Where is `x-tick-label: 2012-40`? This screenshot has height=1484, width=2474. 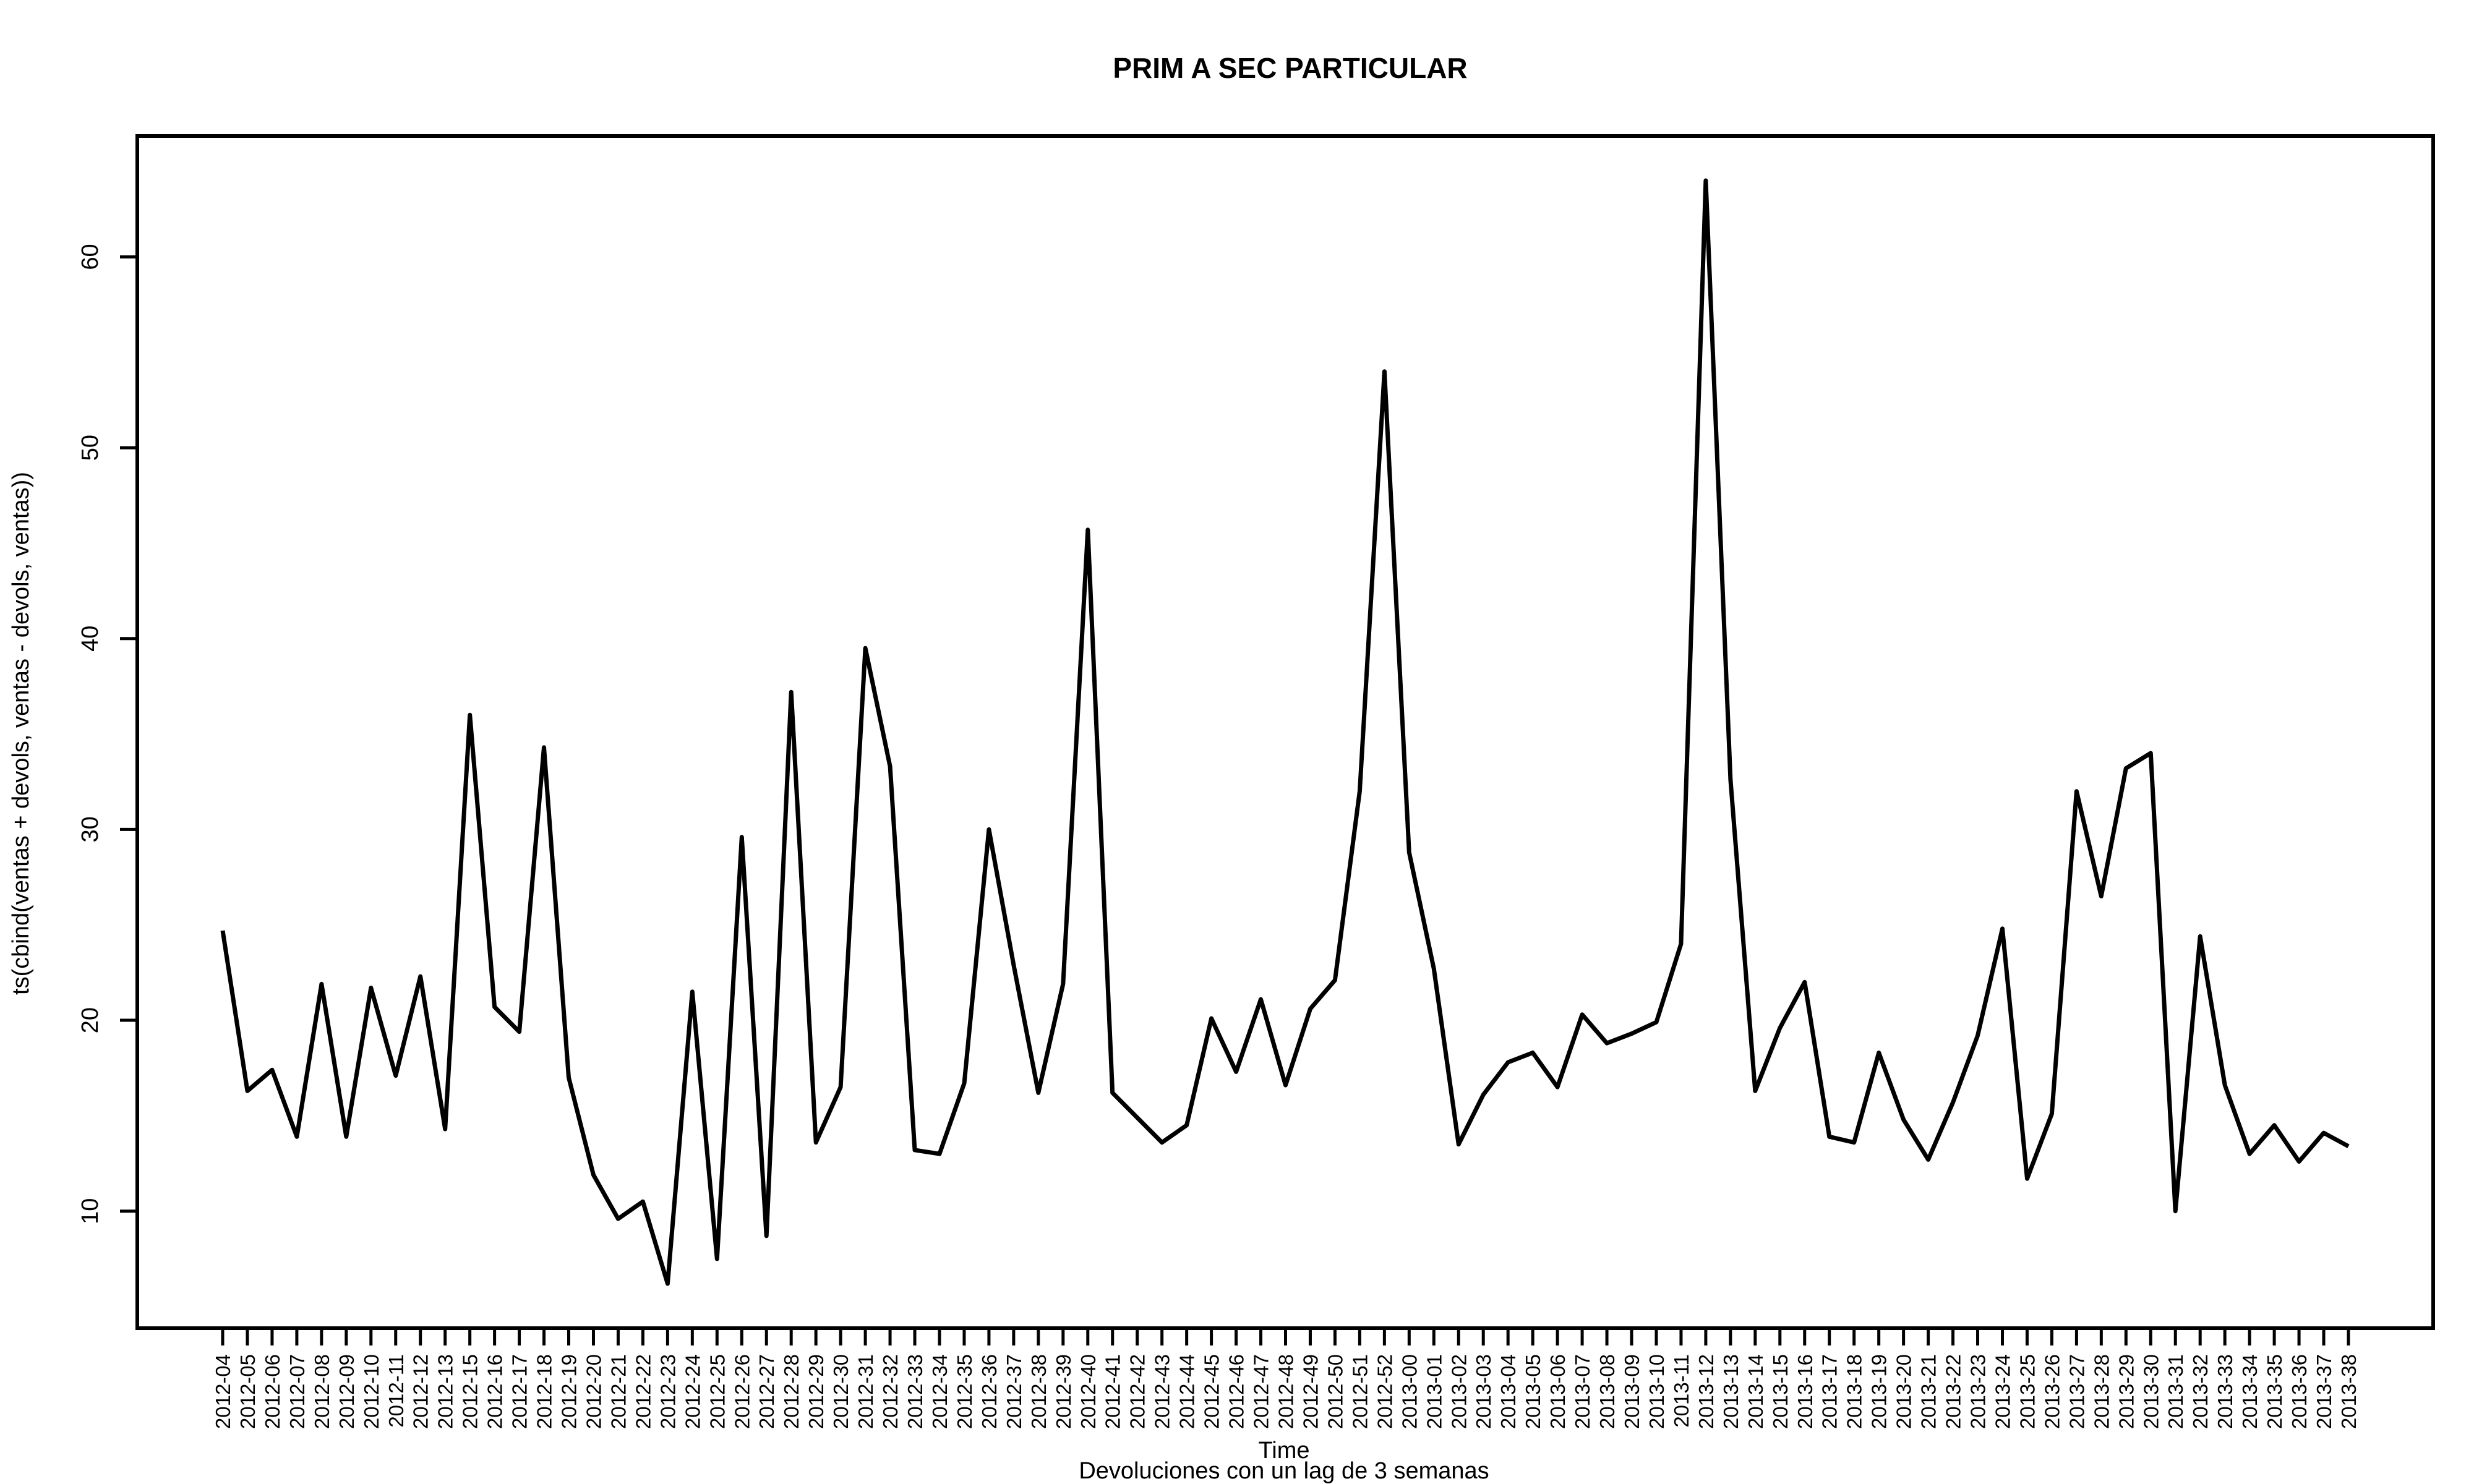
x-tick-label: 2012-40 is located at coordinates (1088, 1391).